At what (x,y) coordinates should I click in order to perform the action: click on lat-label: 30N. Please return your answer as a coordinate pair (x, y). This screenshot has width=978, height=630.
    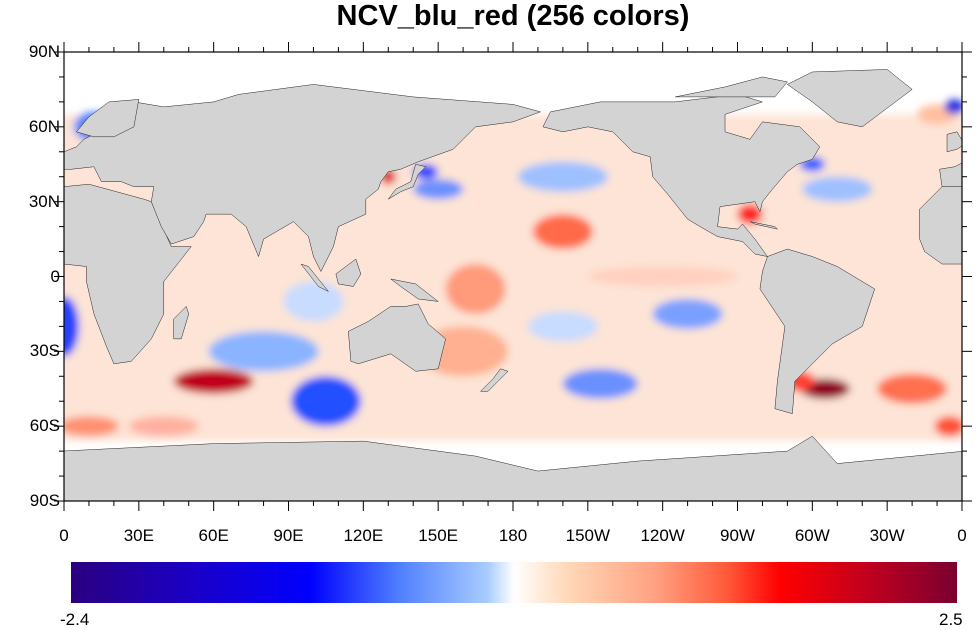
    Looking at the image, I should click on (44, 201).